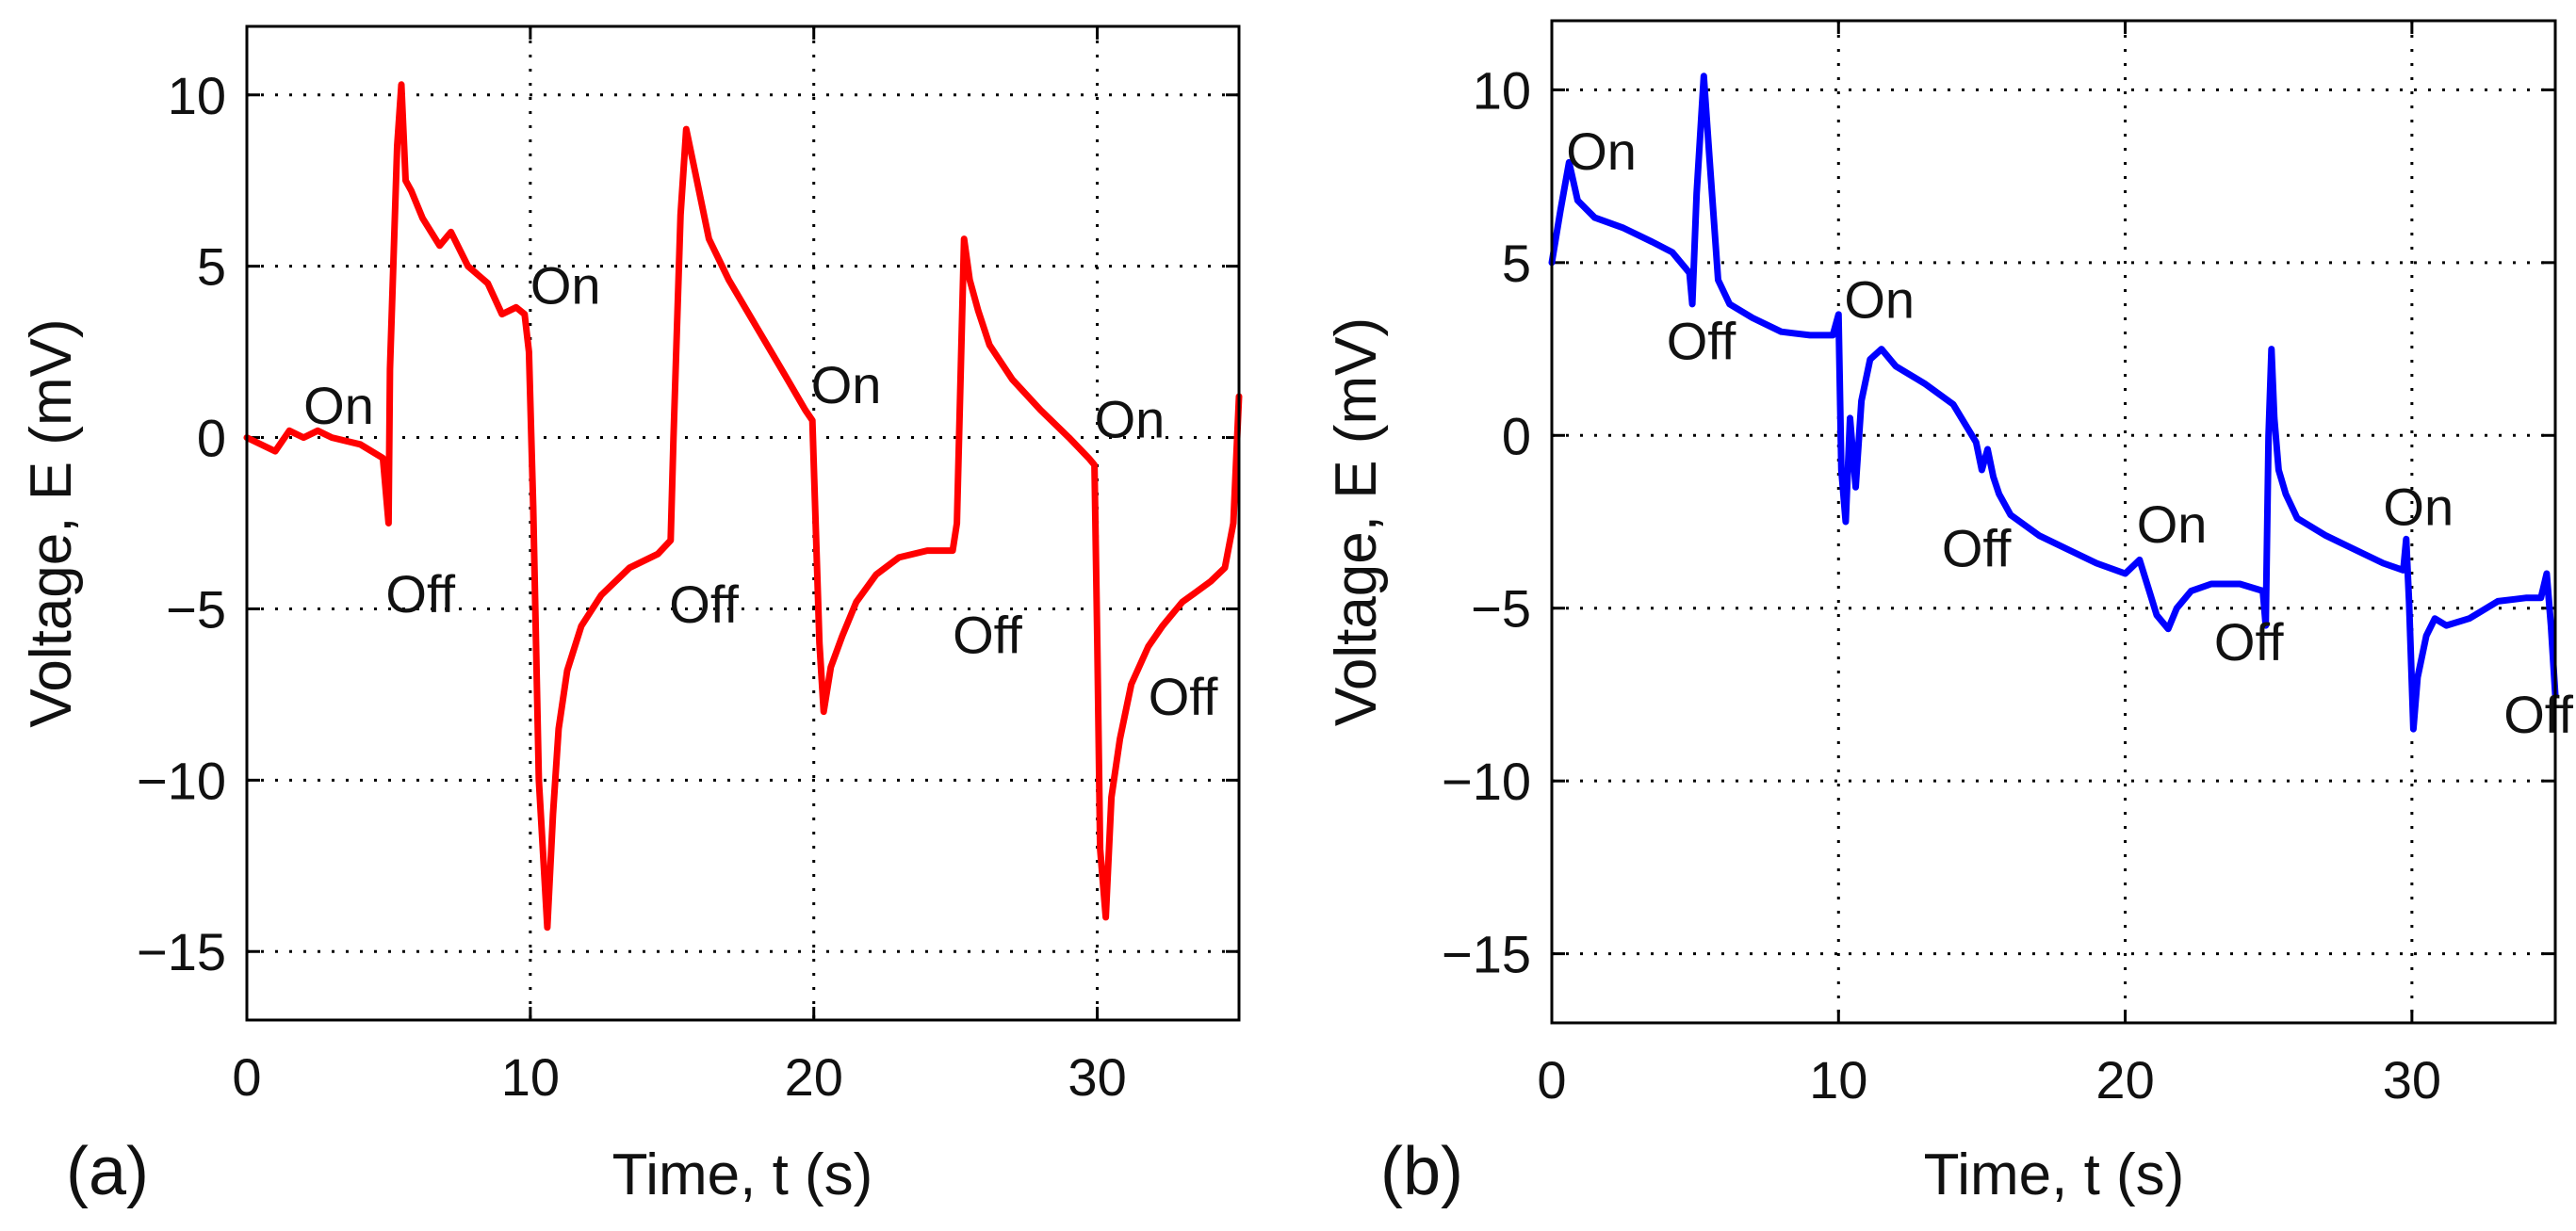 Image resolution: width=2576 pixels, height=1231 pixels. Describe the element at coordinates (107, 1171) in the screenshot. I see `panel-label: (a)` at that location.